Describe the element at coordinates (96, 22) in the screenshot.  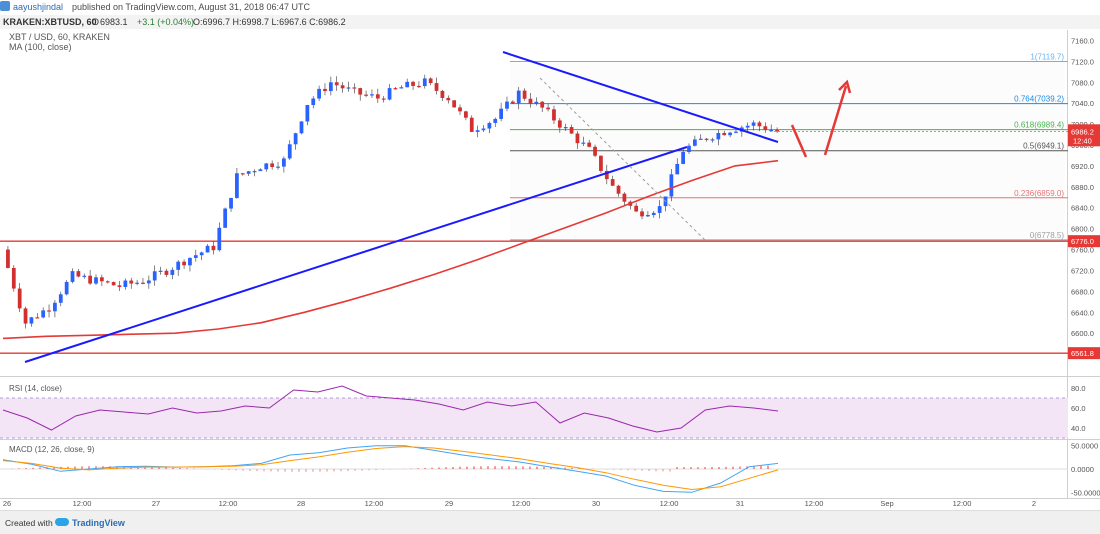
I see `open-label: O` at that location.